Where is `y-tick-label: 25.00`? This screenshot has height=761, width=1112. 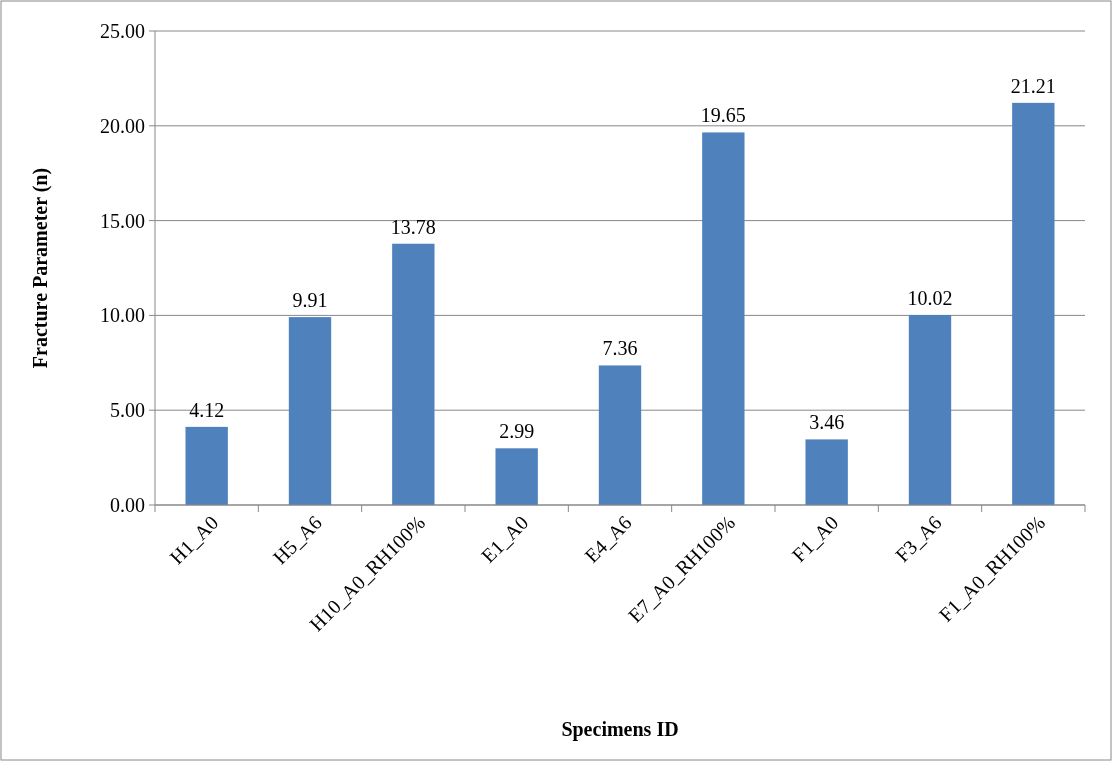 y-tick-label: 25.00 is located at coordinates (122, 31).